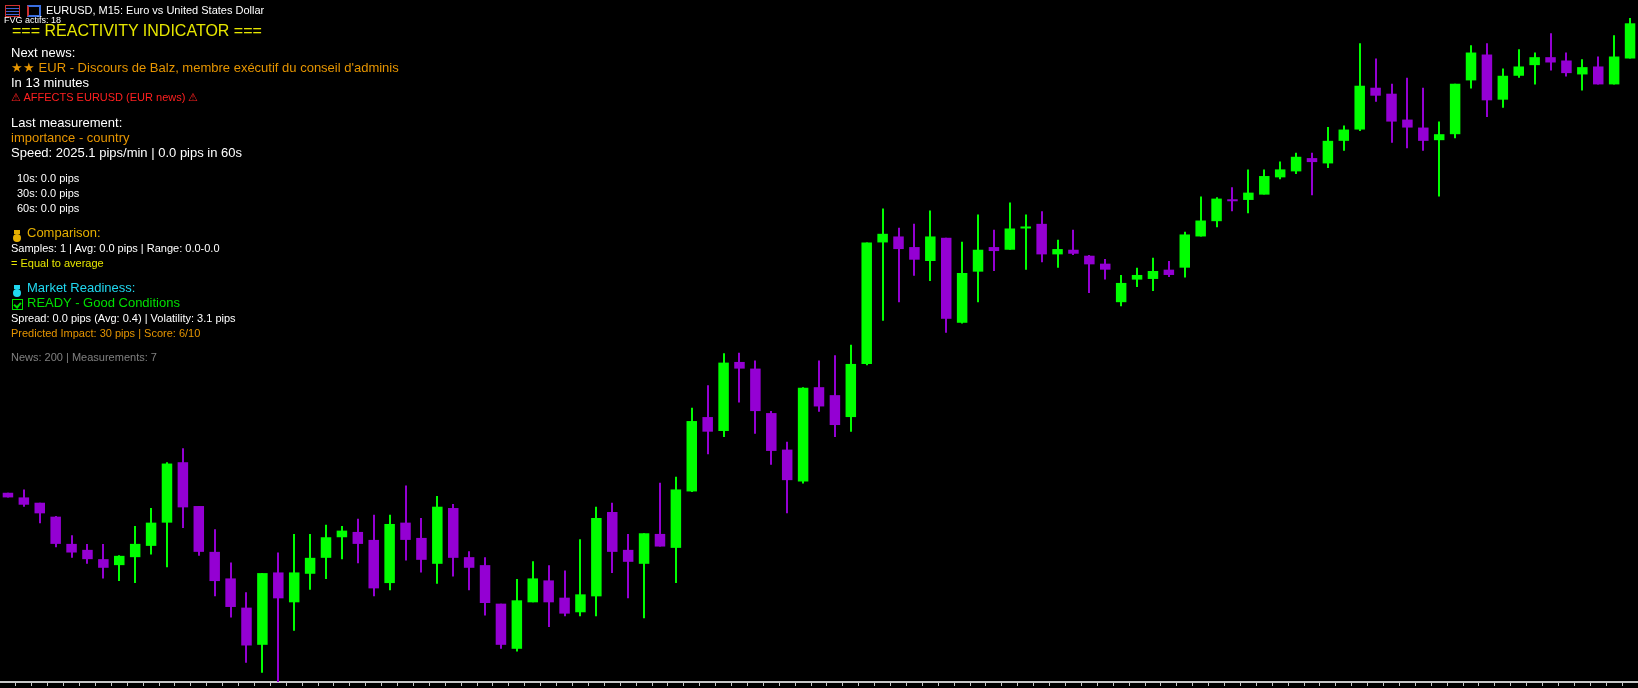  What do you see at coordinates (84, 357) in the screenshot?
I see `annotation: News: 200 | Measurements: 7` at bounding box center [84, 357].